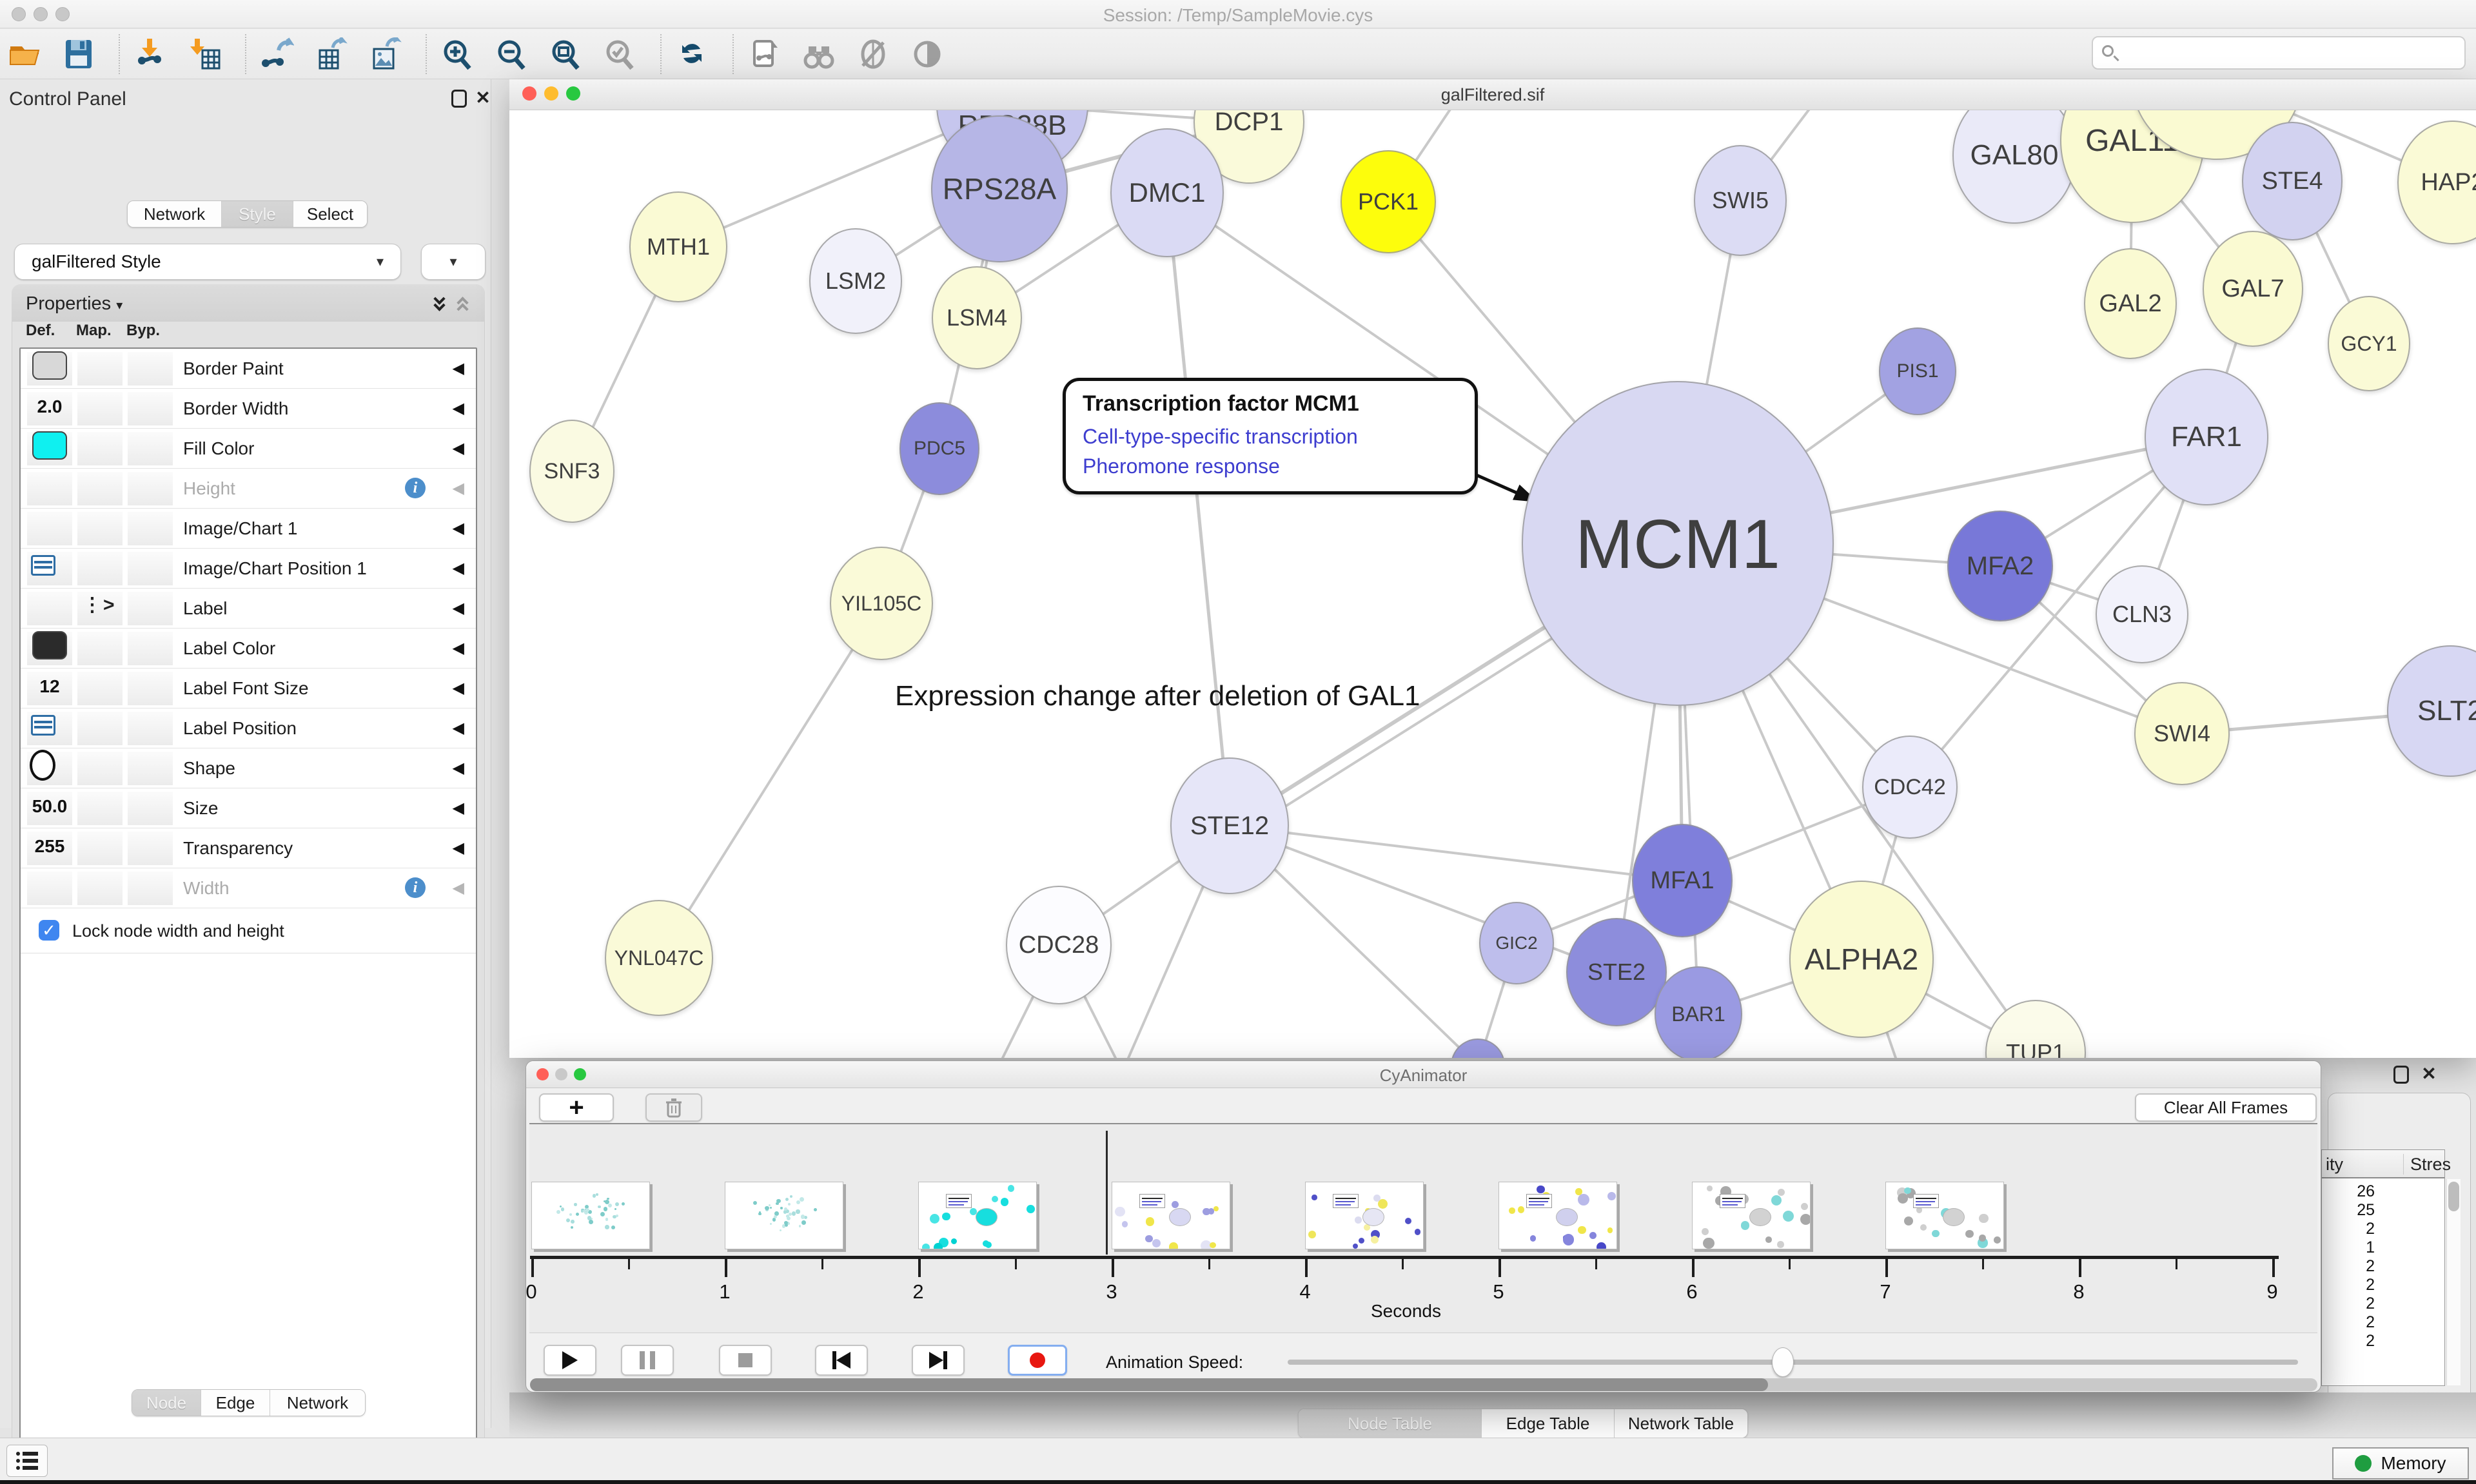 Image resolution: width=2476 pixels, height=1484 pixels. Describe the element at coordinates (659, 958) in the screenshot. I see `network-node-ynl047c: YNL047C` at that location.